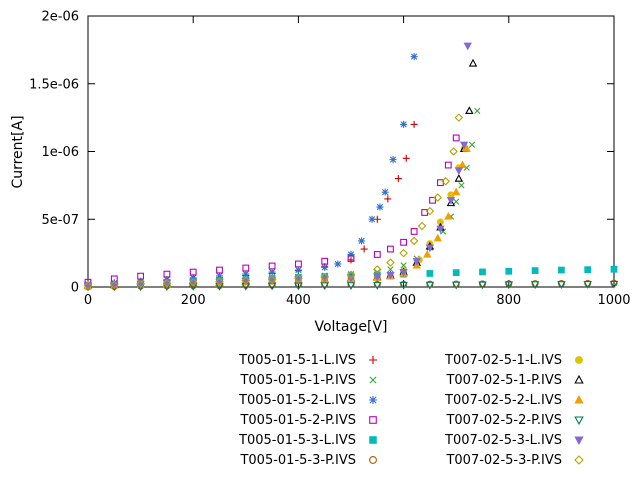 The image size is (640, 480). I want to click on x-tick-label: 800, so click(508, 300).